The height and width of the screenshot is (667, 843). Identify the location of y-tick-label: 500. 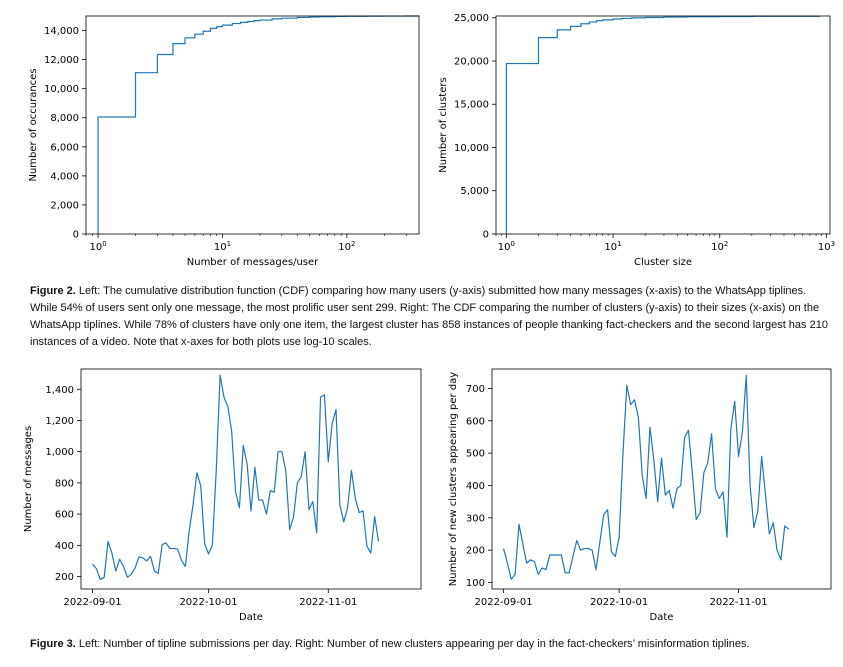
(475, 454).